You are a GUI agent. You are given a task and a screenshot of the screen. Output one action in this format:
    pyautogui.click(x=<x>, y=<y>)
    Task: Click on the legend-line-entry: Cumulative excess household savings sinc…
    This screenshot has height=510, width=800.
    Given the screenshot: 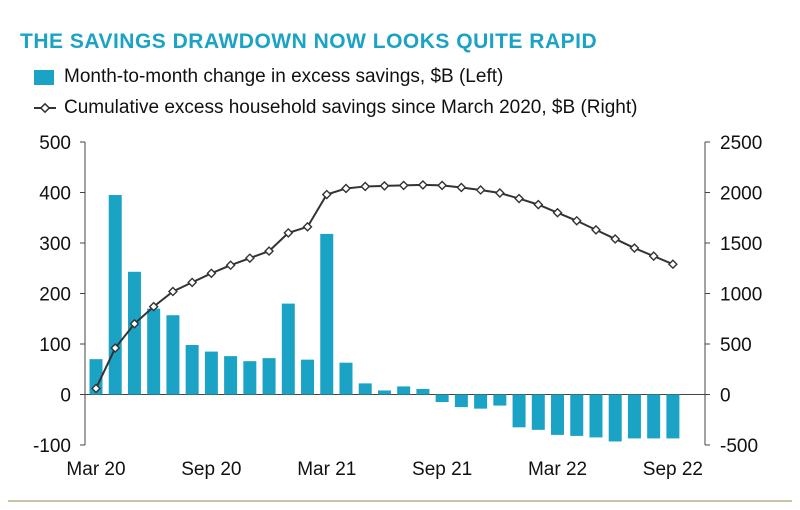 What is the action you would take?
    pyautogui.click(x=335, y=108)
    